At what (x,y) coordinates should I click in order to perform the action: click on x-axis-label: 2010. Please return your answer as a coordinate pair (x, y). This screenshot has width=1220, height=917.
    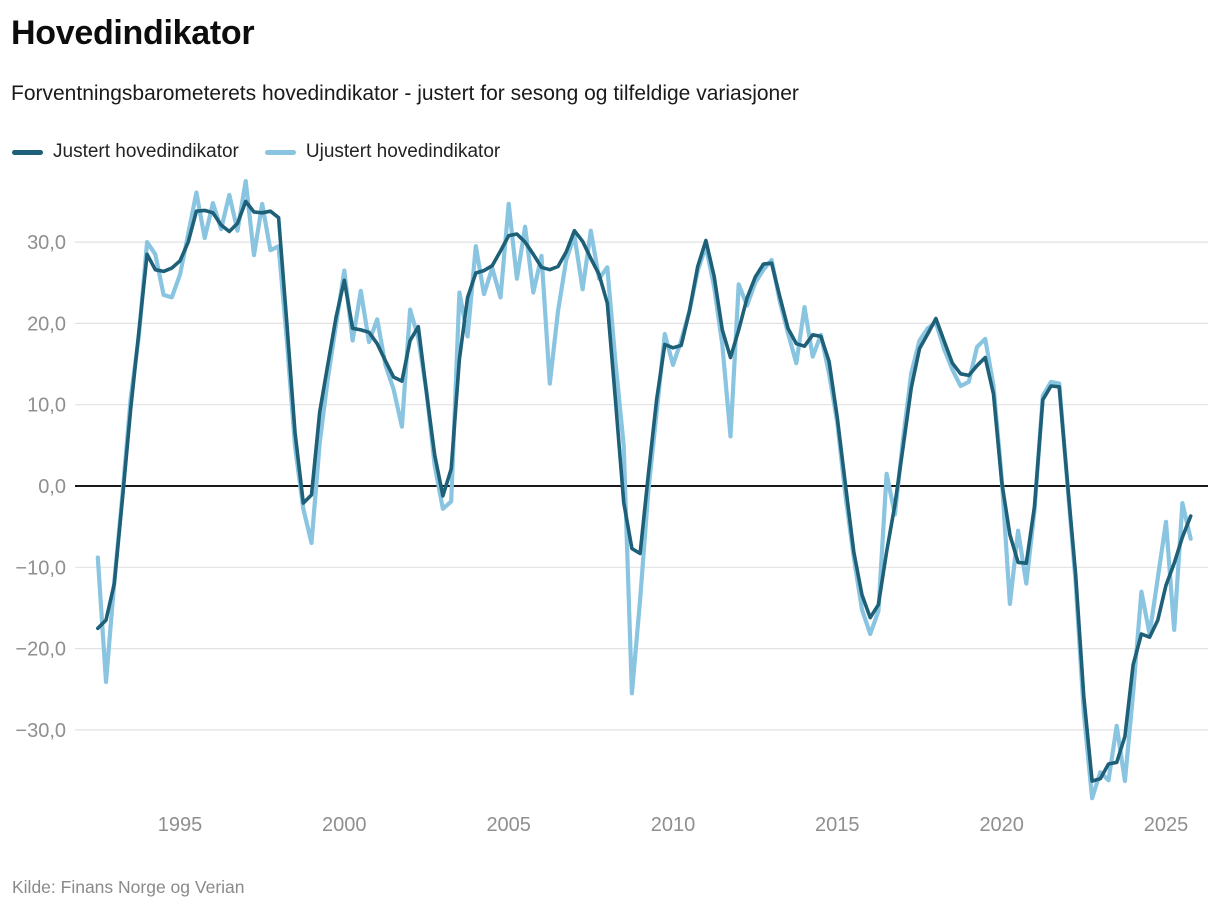
    Looking at the image, I should click on (673, 825).